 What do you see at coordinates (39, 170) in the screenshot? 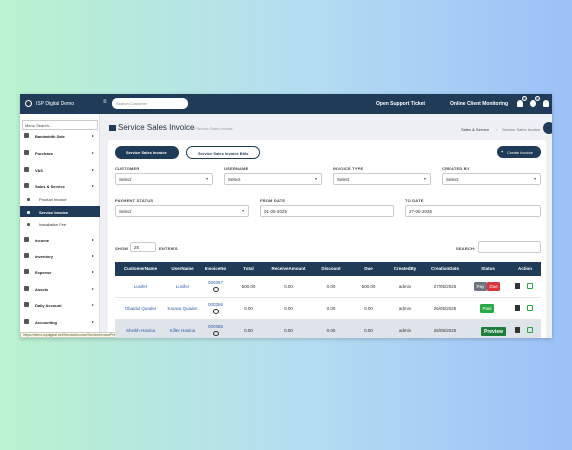
I see `menu-item: VAS` at bounding box center [39, 170].